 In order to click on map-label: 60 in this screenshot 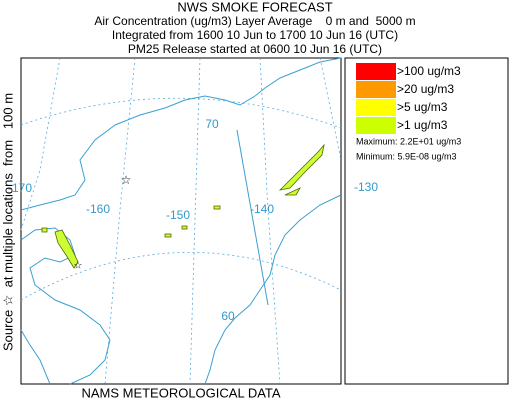, I will do `click(228, 316)`.